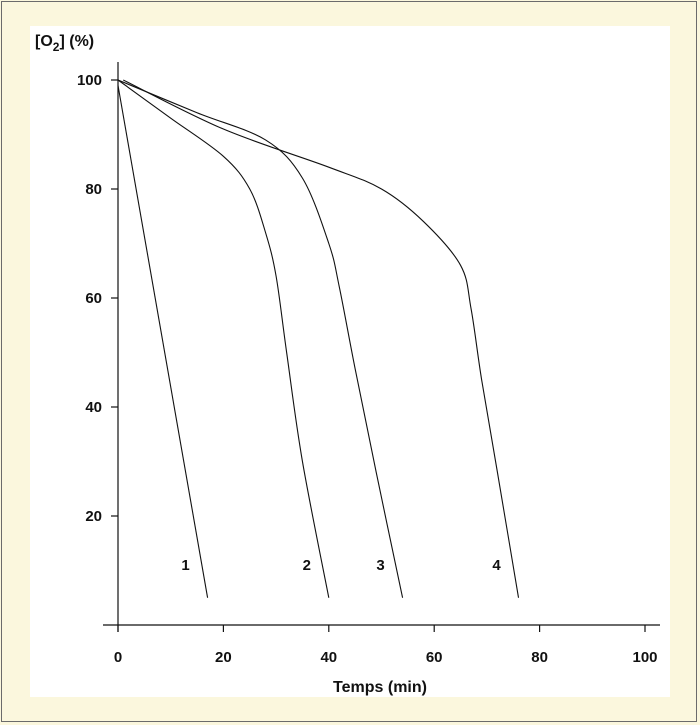 The width and height of the screenshot is (700, 725). I want to click on y-axis-title: [O2] (%), so click(64, 43).